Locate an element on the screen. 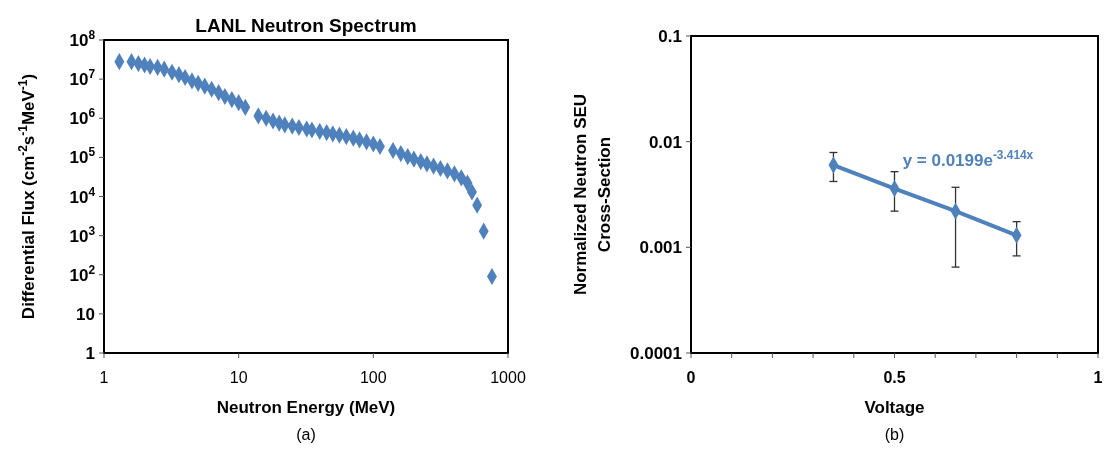 The height and width of the screenshot is (464, 1112). y-tick-label: 0.0001 is located at coordinates (656, 353).